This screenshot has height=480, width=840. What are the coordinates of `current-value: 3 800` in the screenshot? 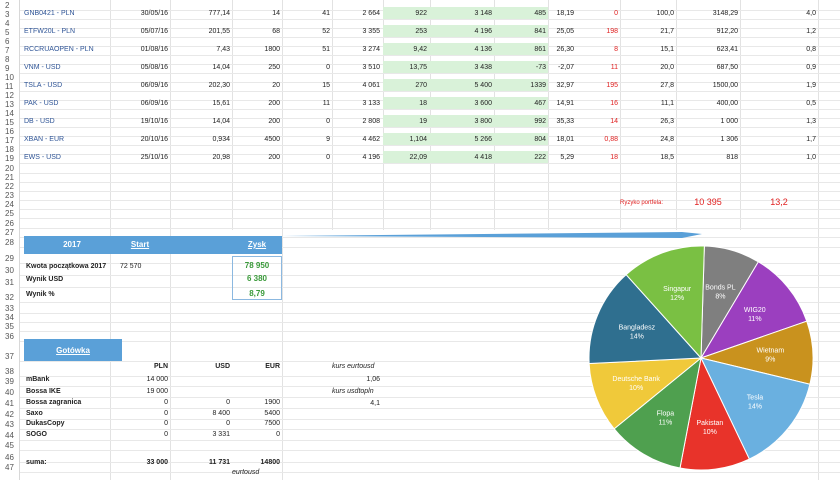 It's located at (483, 121).